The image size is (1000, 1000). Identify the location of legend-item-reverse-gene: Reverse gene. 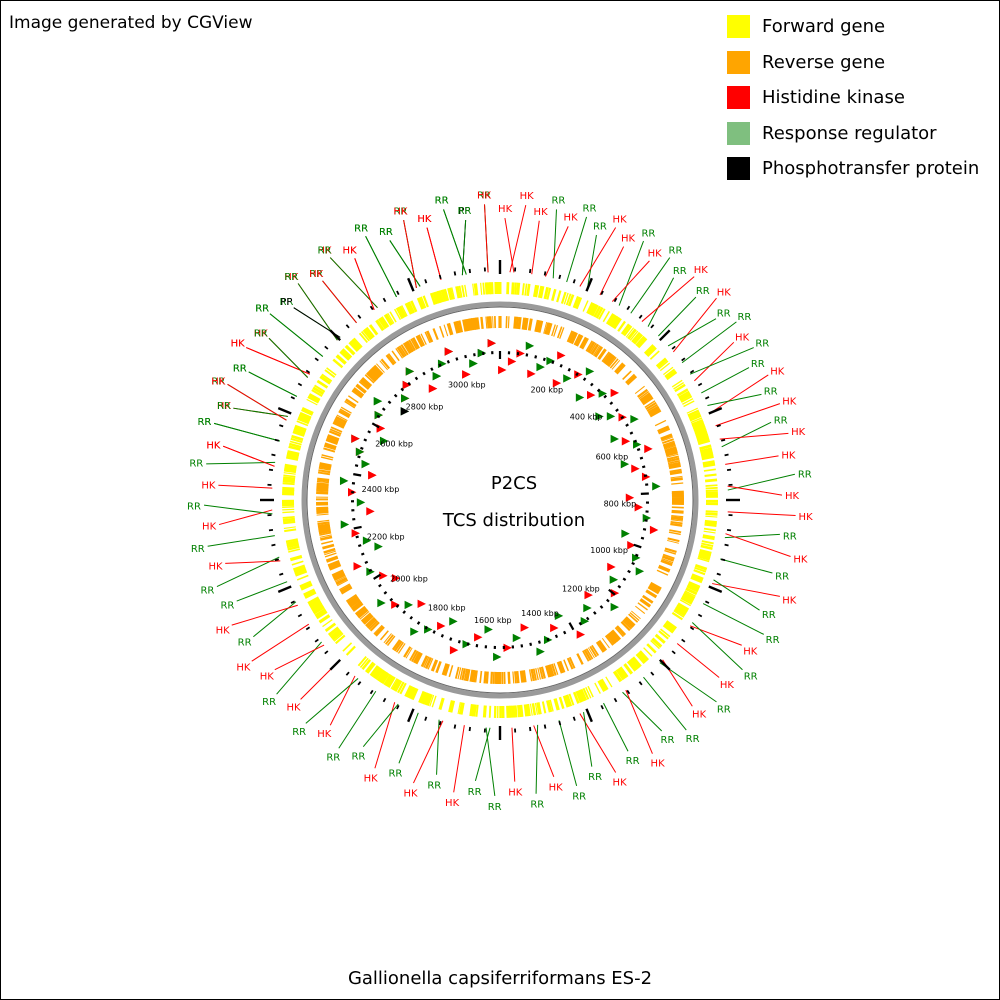
(853, 63).